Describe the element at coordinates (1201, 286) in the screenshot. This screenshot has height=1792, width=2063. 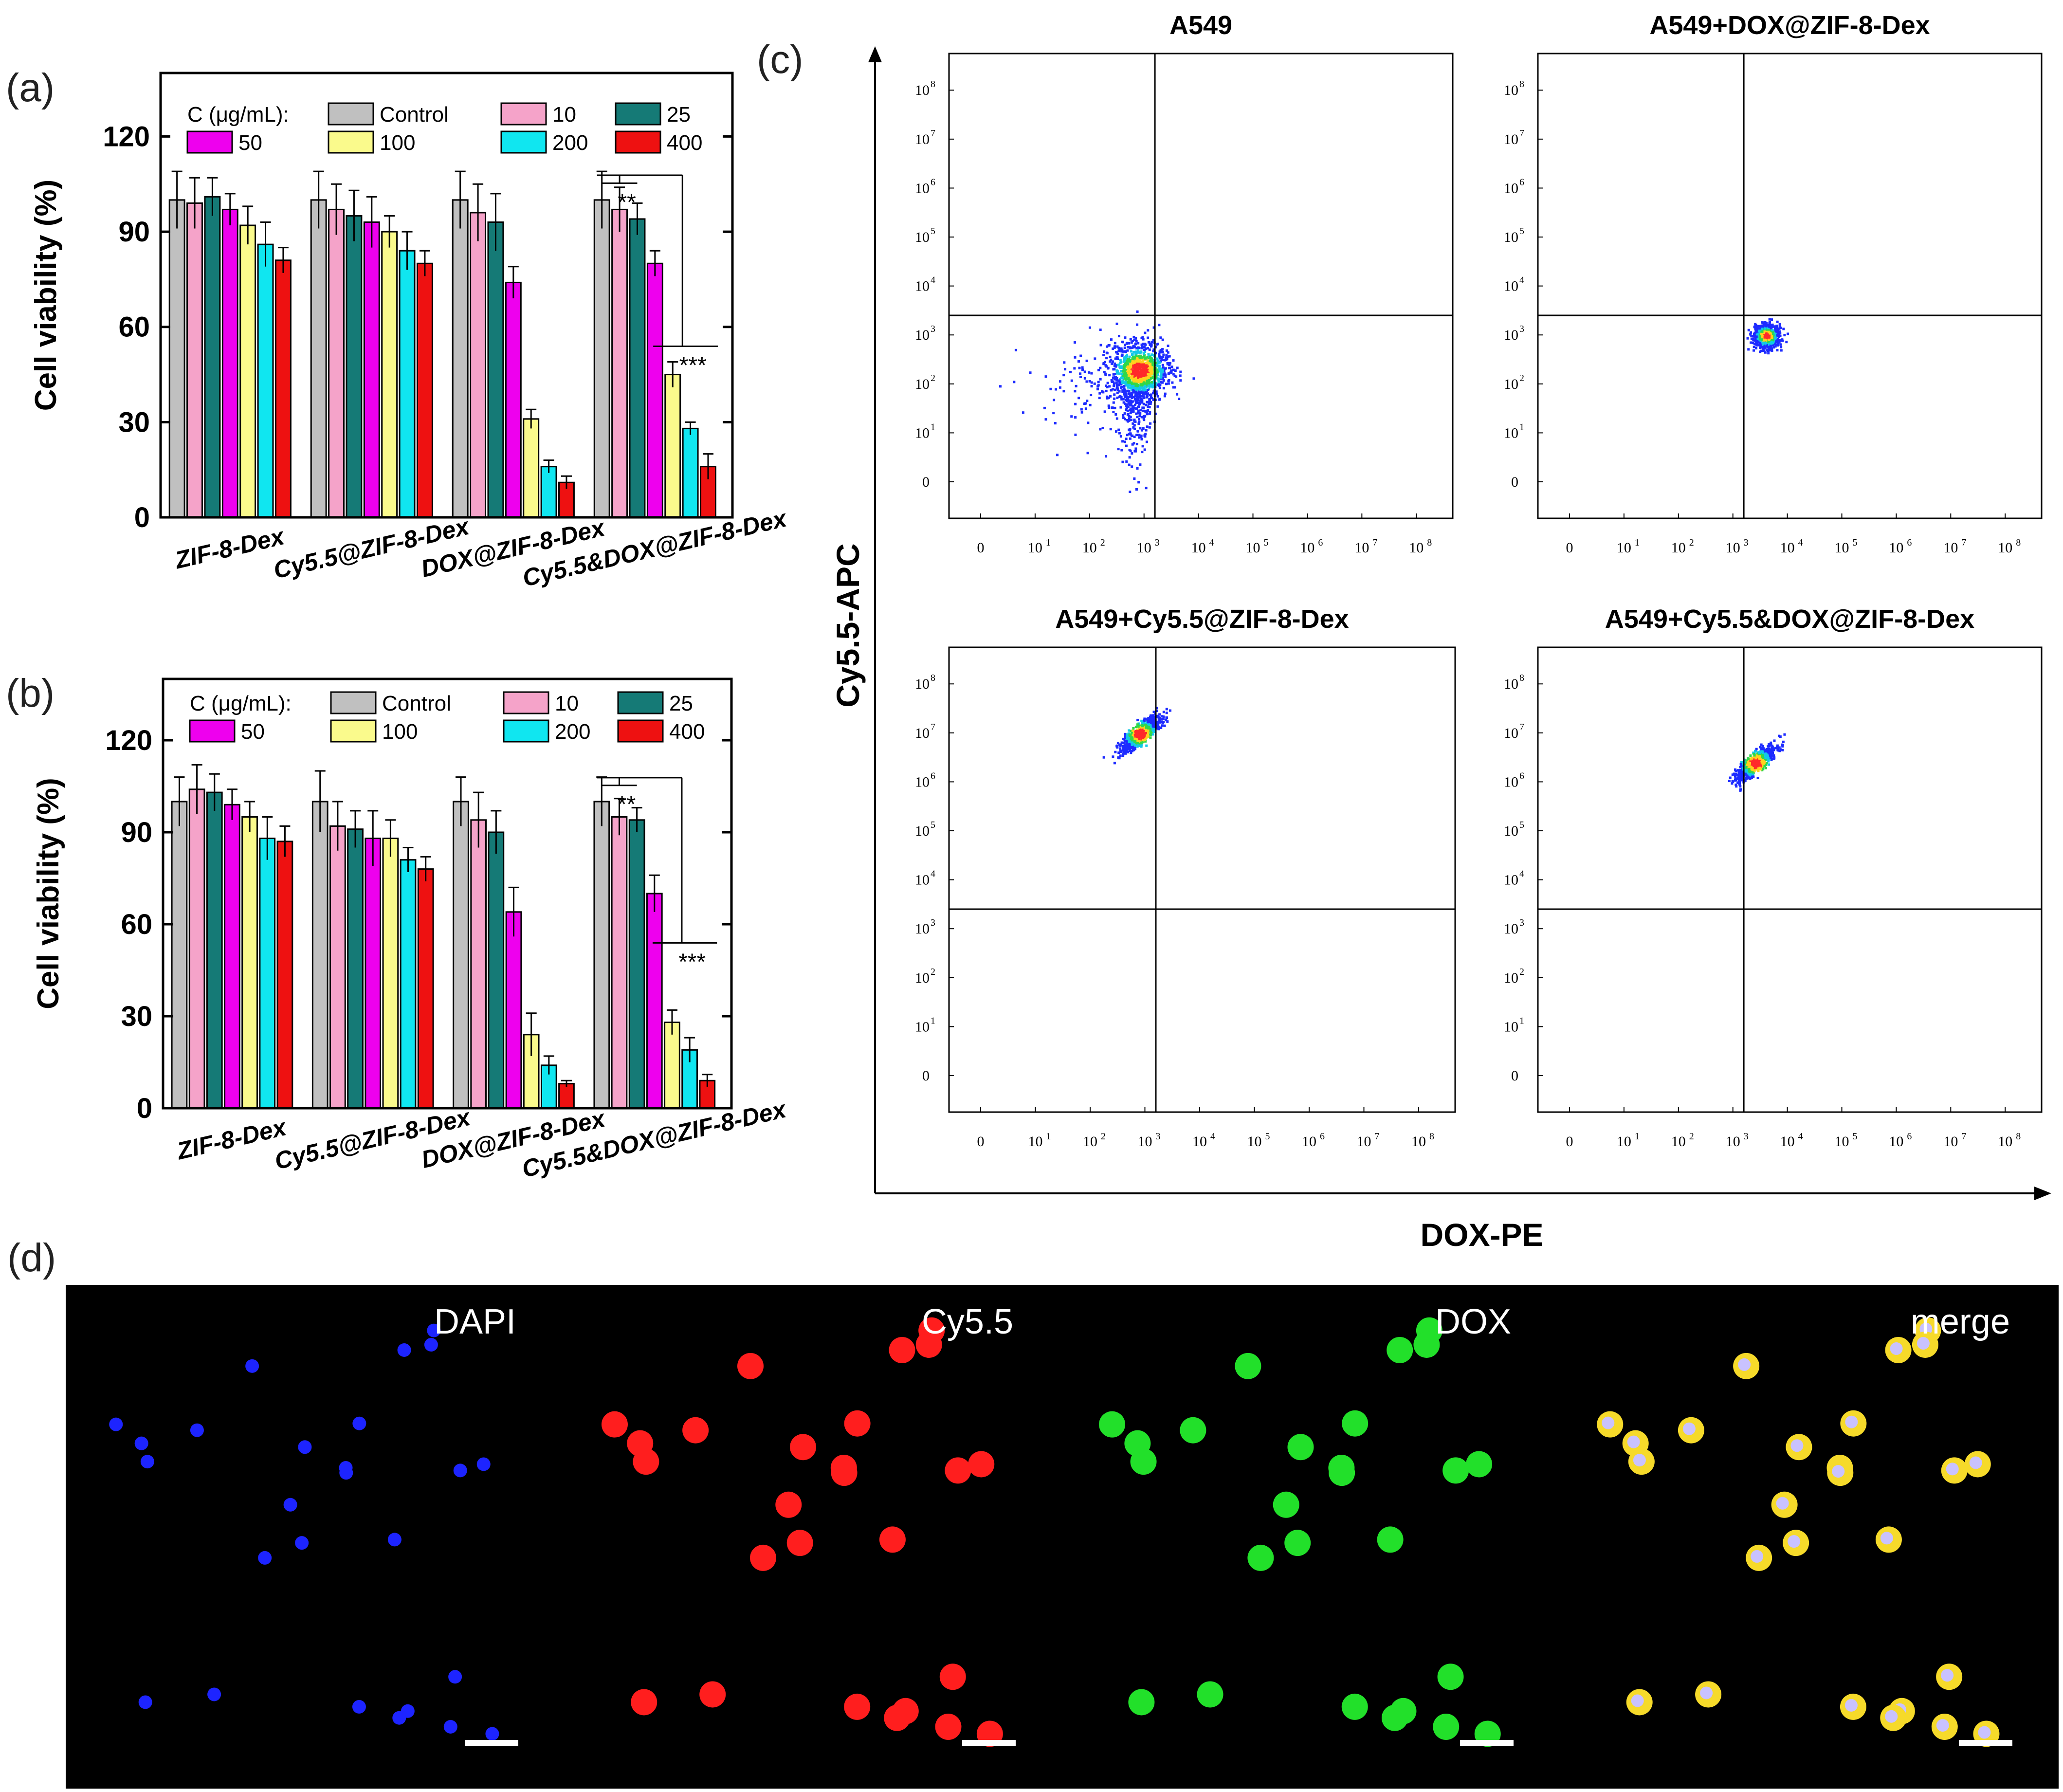
I see `plot-frame` at that location.